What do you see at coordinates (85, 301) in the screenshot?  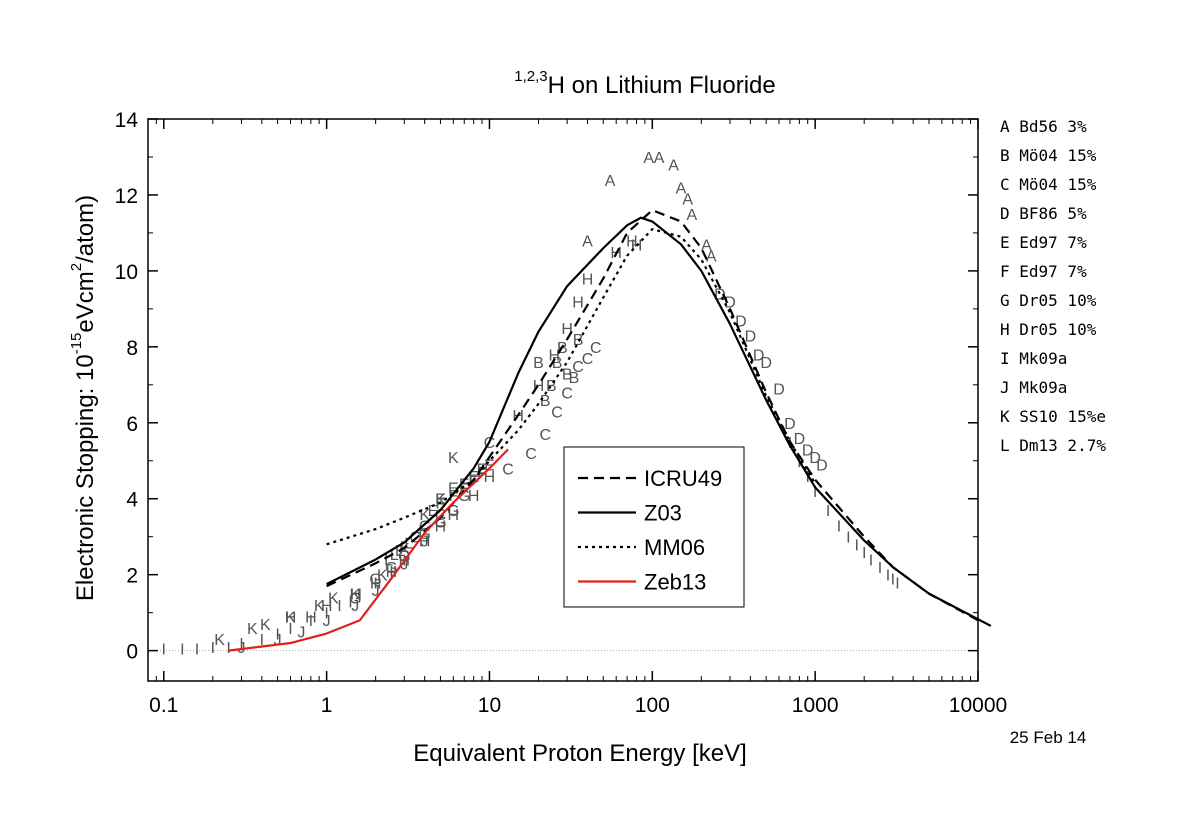 I see `y-axis-label-unit: eVcm` at bounding box center [85, 301].